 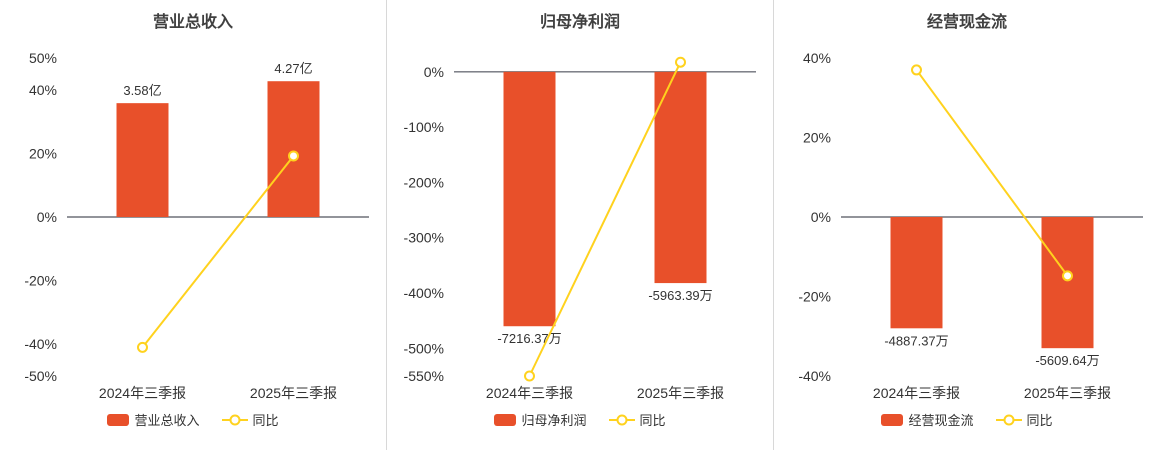 I want to click on chart-title-revenue: 营业总收入, so click(x=192, y=22).